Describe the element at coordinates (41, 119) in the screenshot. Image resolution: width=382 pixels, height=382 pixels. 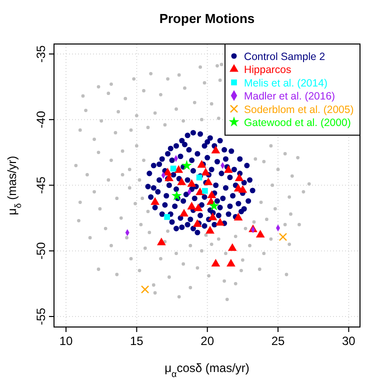
I see `y-tick-label: -40` at that location.